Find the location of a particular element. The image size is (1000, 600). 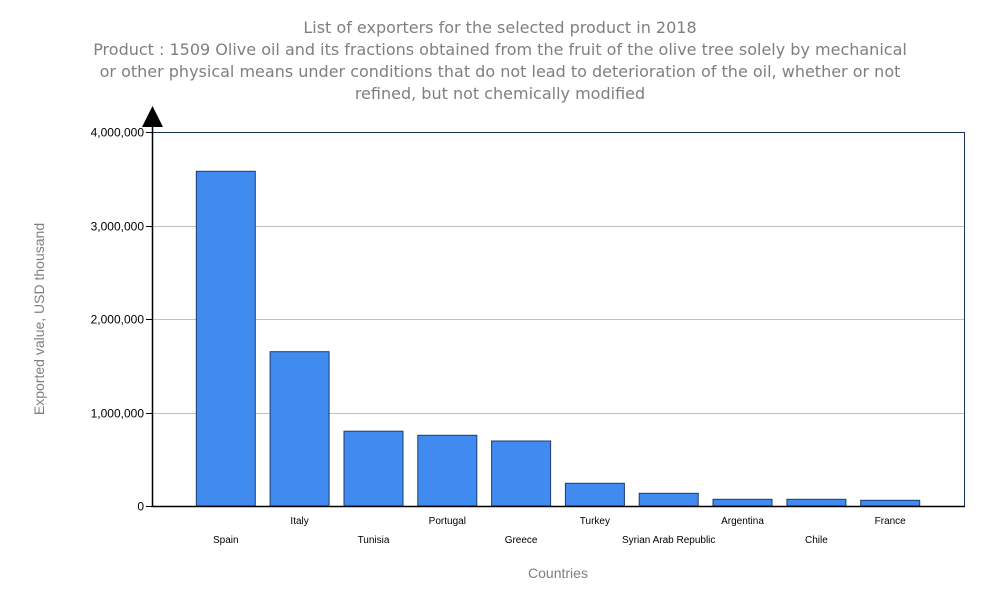

y-tick-label: 1,000,000 is located at coordinates (118, 414).